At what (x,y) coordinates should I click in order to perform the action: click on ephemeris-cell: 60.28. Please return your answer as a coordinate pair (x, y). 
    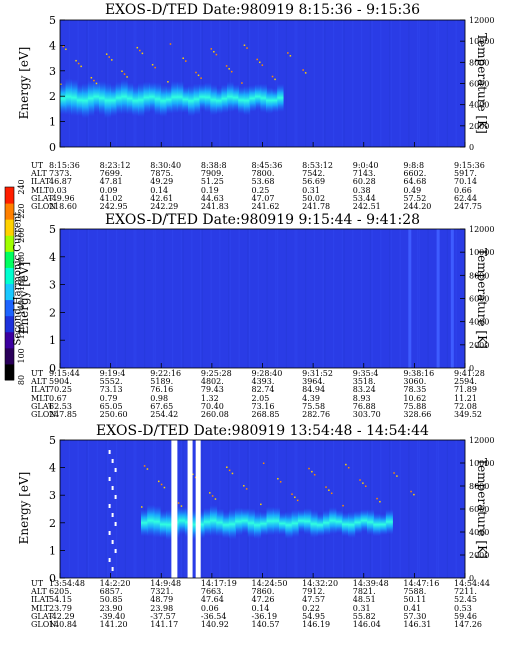
    Looking at the image, I should click on (364, 182).